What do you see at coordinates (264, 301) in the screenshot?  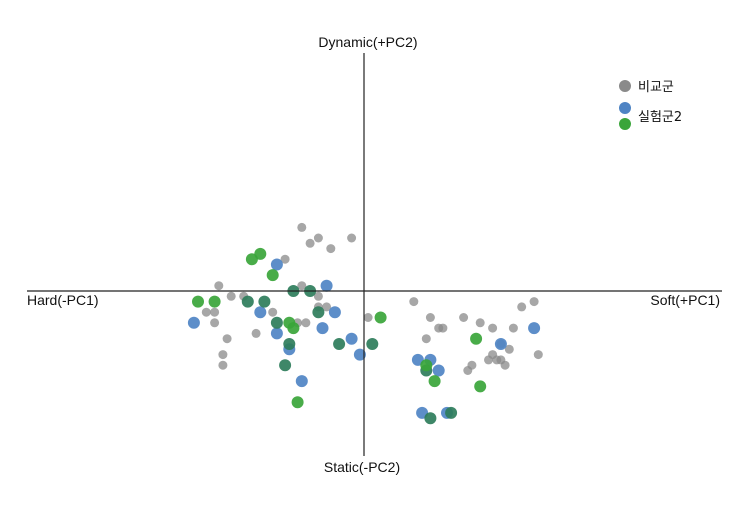 I see `data-point-실험군2-overlap-3` at bounding box center [264, 301].